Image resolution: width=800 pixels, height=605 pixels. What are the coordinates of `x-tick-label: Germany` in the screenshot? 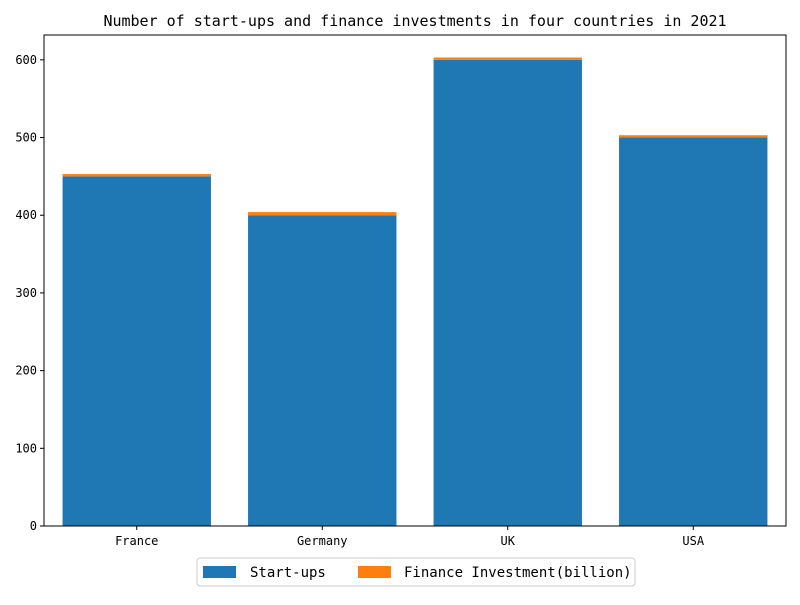 It's located at (322, 541).